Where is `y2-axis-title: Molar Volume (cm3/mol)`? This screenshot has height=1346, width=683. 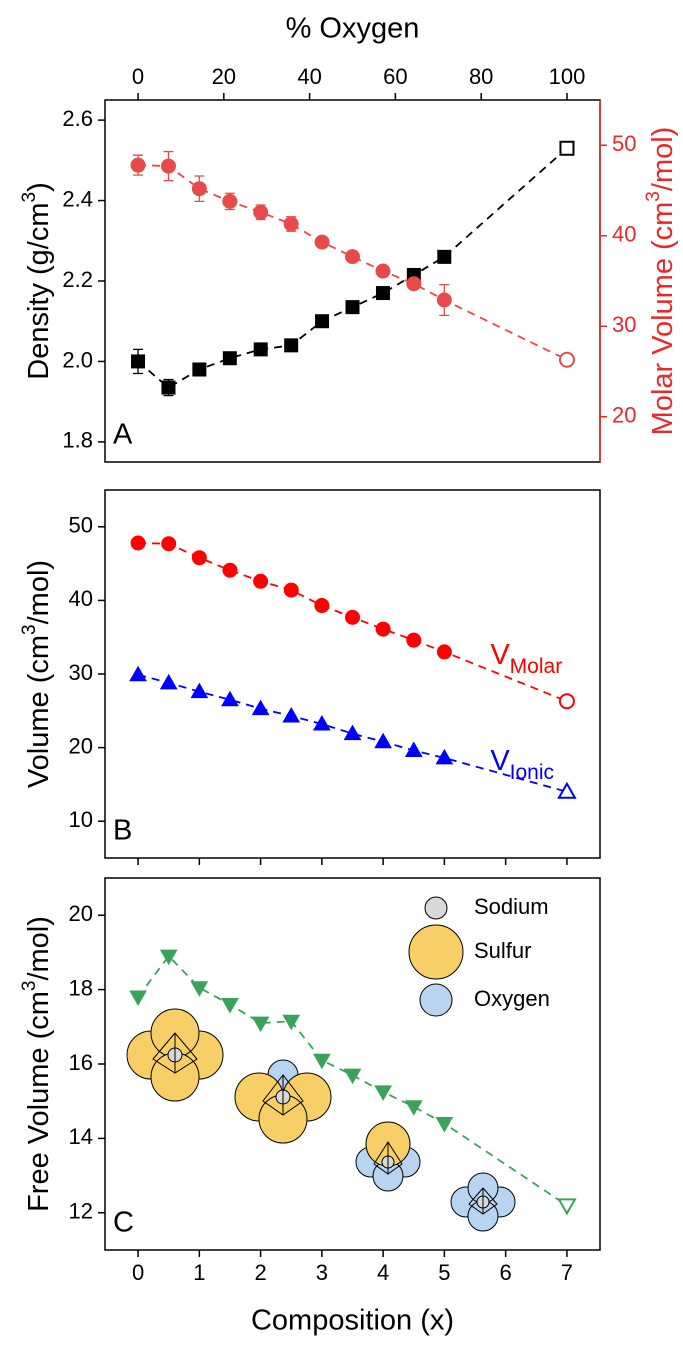 y2-axis-title: Molar Volume (cm3/mol) is located at coordinates (661, 281).